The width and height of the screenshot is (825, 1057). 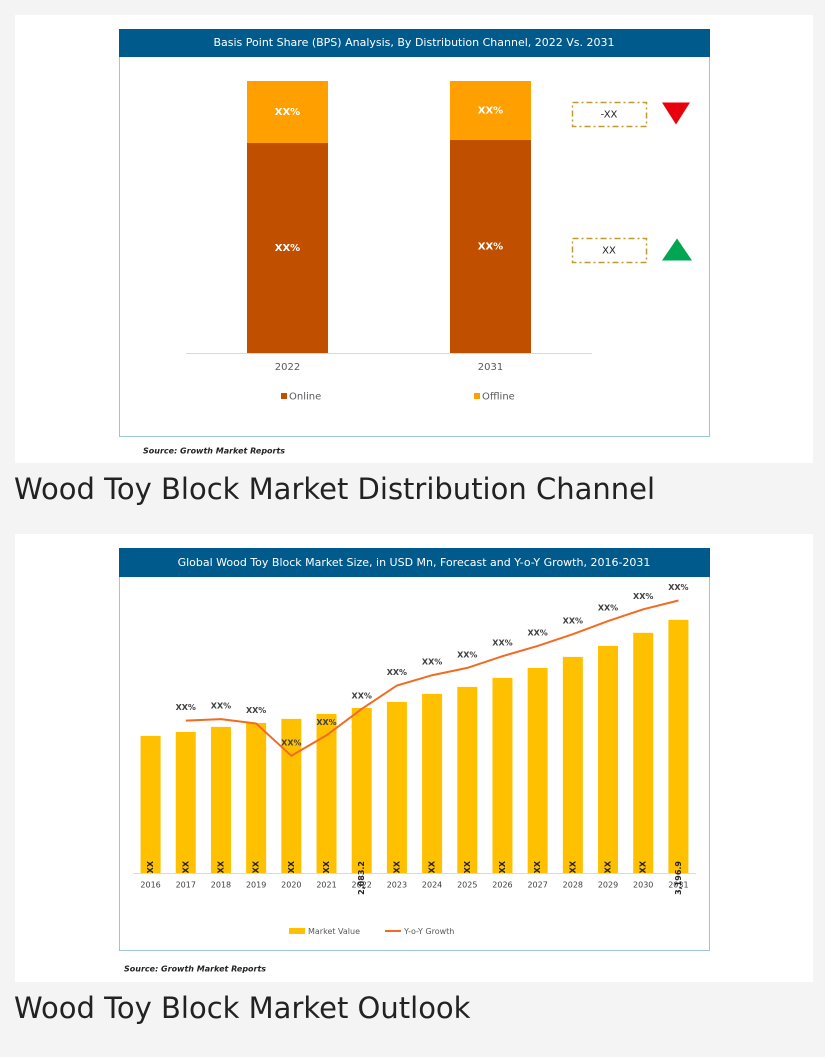 I want to click on legend-label: Online, so click(x=305, y=397).